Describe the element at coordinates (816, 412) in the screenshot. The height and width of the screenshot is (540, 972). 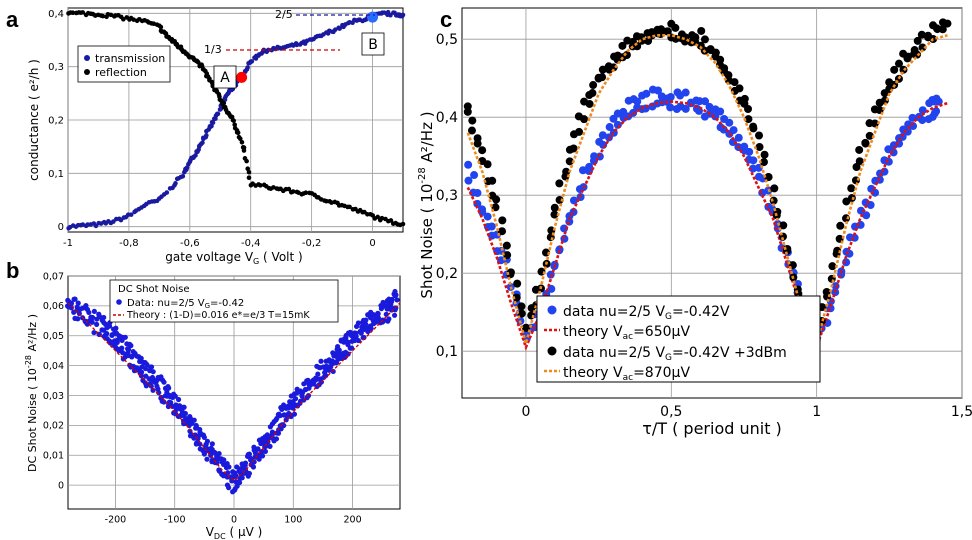
I see `chart-c-xtick-label: 1` at that location.